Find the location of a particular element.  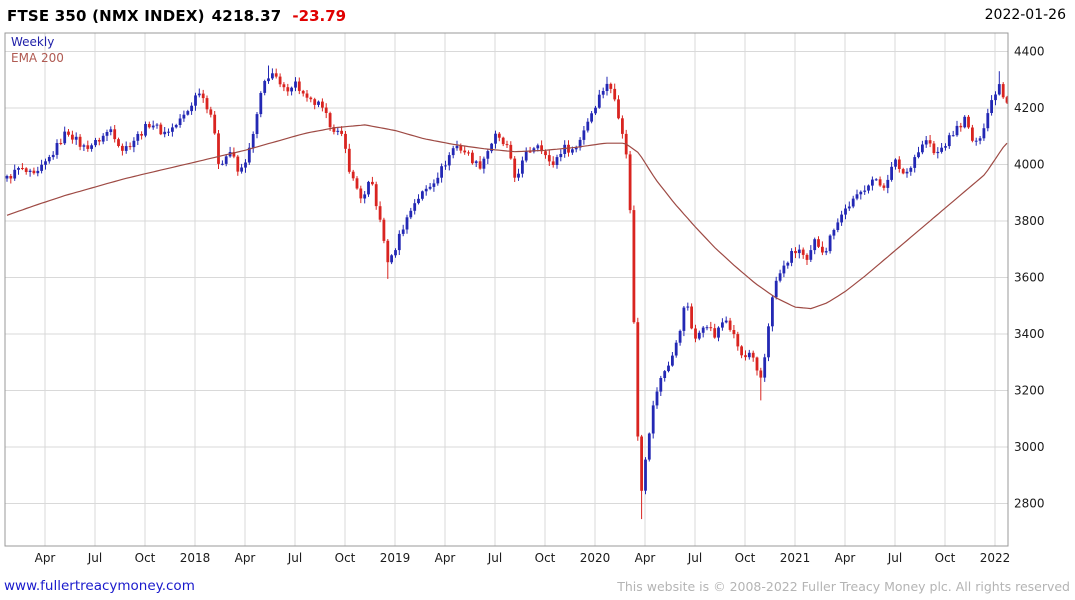

price-change: -23.79 is located at coordinates (319, 16).